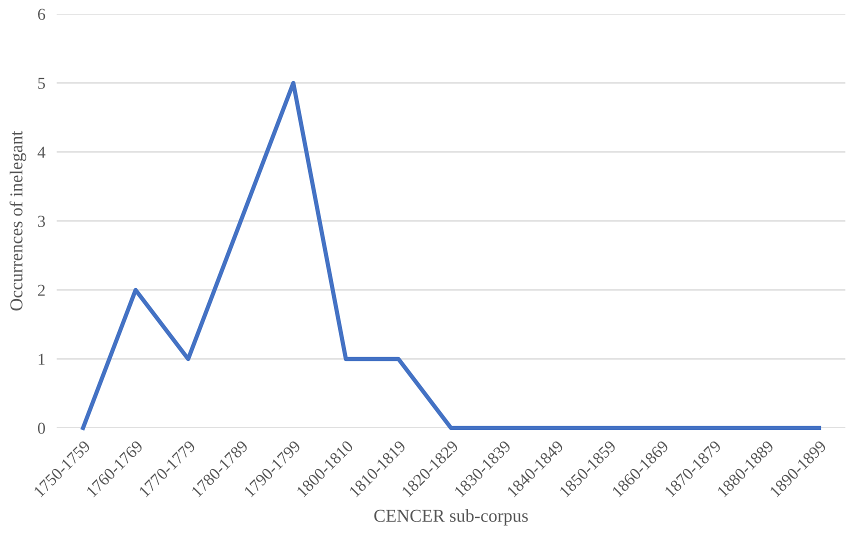 The width and height of the screenshot is (847, 538). Describe the element at coordinates (18, 220) in the screenshot. I see `y-axis-title: Occurrences of inelegant` at that location.